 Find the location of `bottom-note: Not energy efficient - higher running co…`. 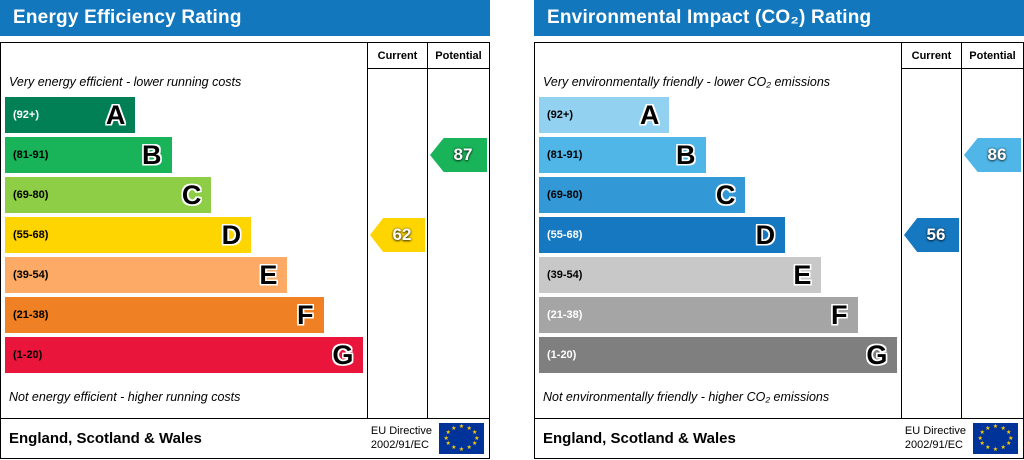

bottom-note: Not energy efficient - higher running co… is located at coordinates (125, 396).